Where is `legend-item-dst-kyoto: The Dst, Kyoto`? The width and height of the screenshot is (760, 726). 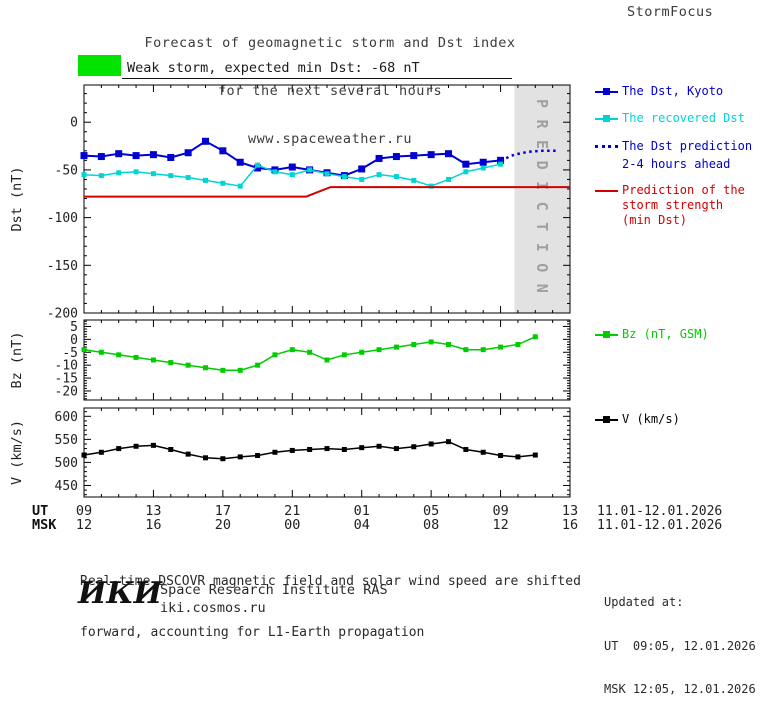
legend-item-dst-kyoto: The Dst, Kyoto is located at coordinates (659, 91).